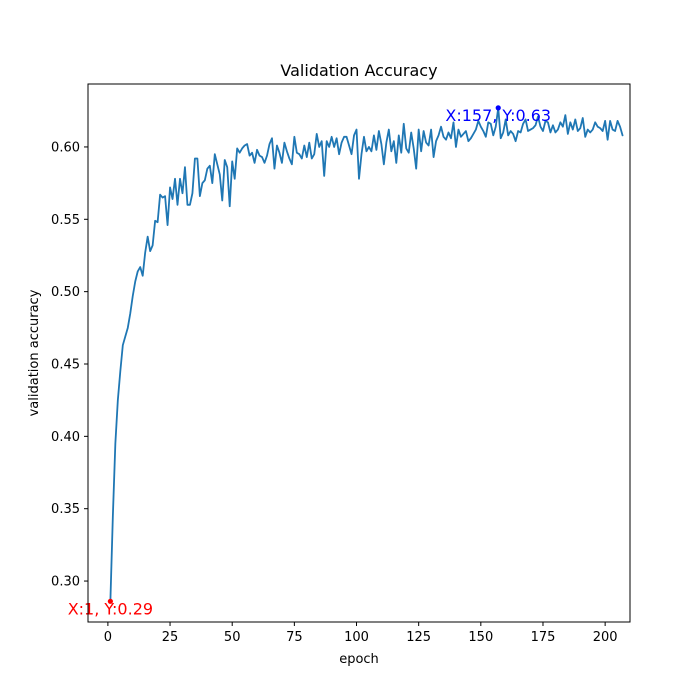 Image resolution: width=700 pixels, height=700 pixels. What do you see at coordinates (170, 637) in the screenshot?
I see `x-tick-label: 25` at bounding box center [170, 637].